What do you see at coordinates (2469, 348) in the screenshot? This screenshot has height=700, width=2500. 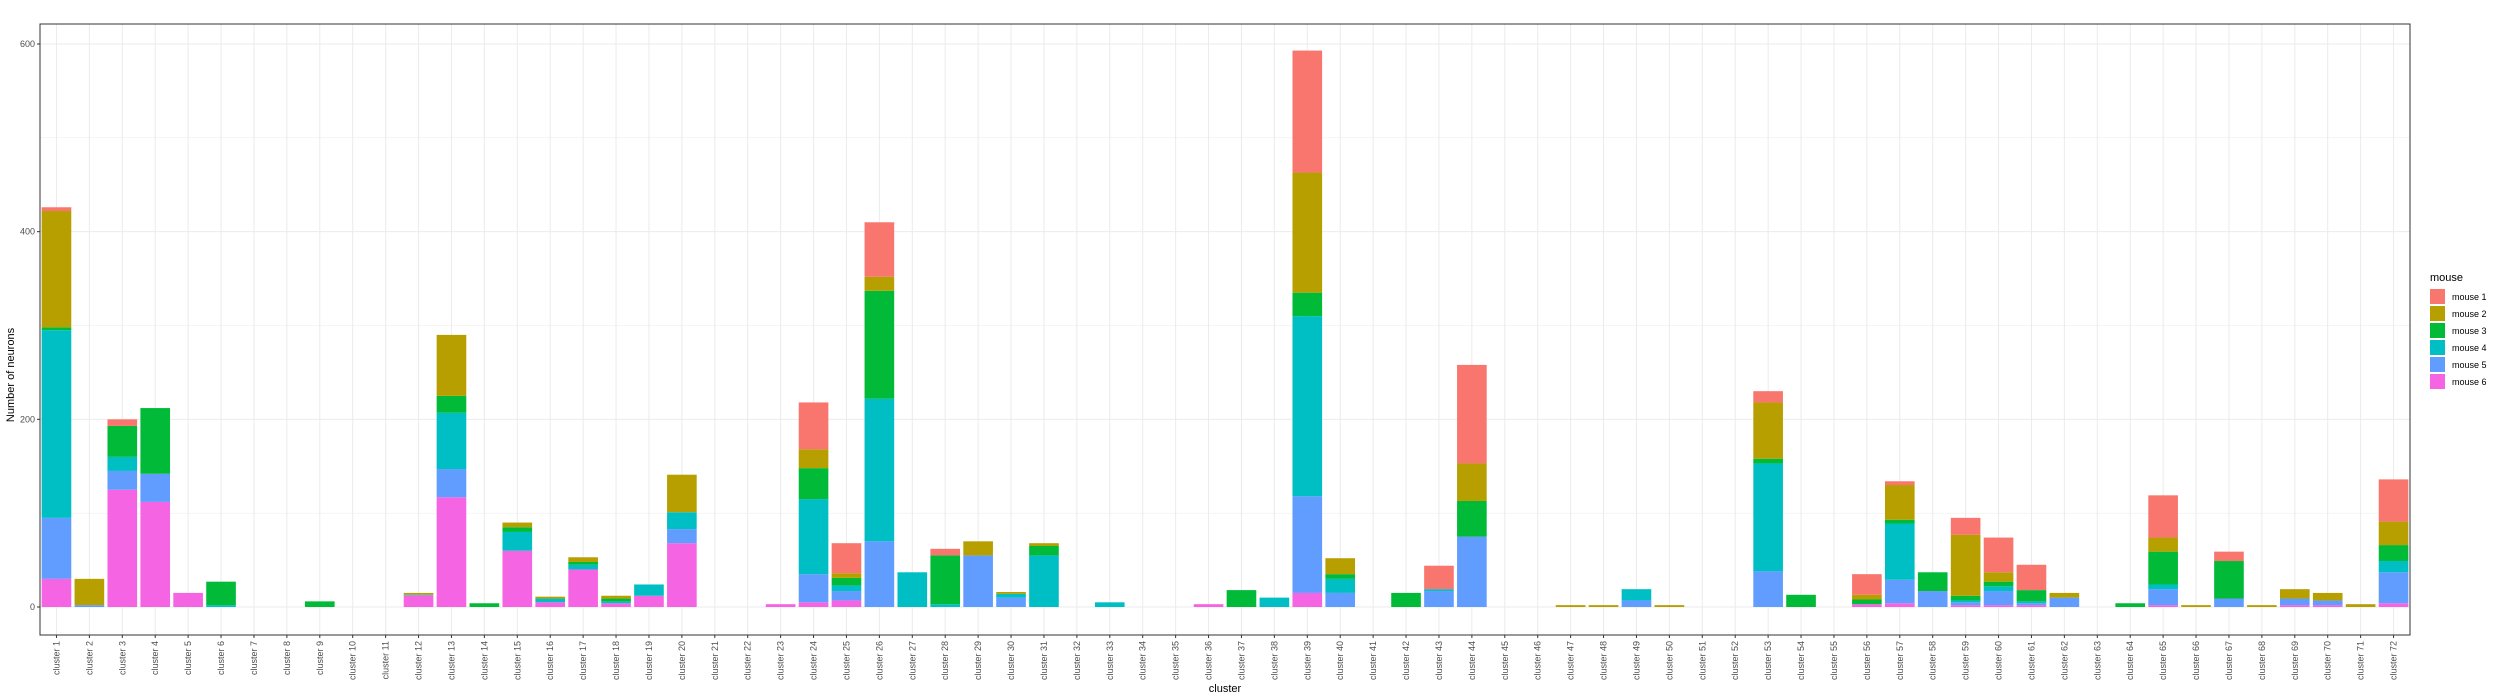 I see `legend-label: mouse 4` at bounding box center [2469, 348].